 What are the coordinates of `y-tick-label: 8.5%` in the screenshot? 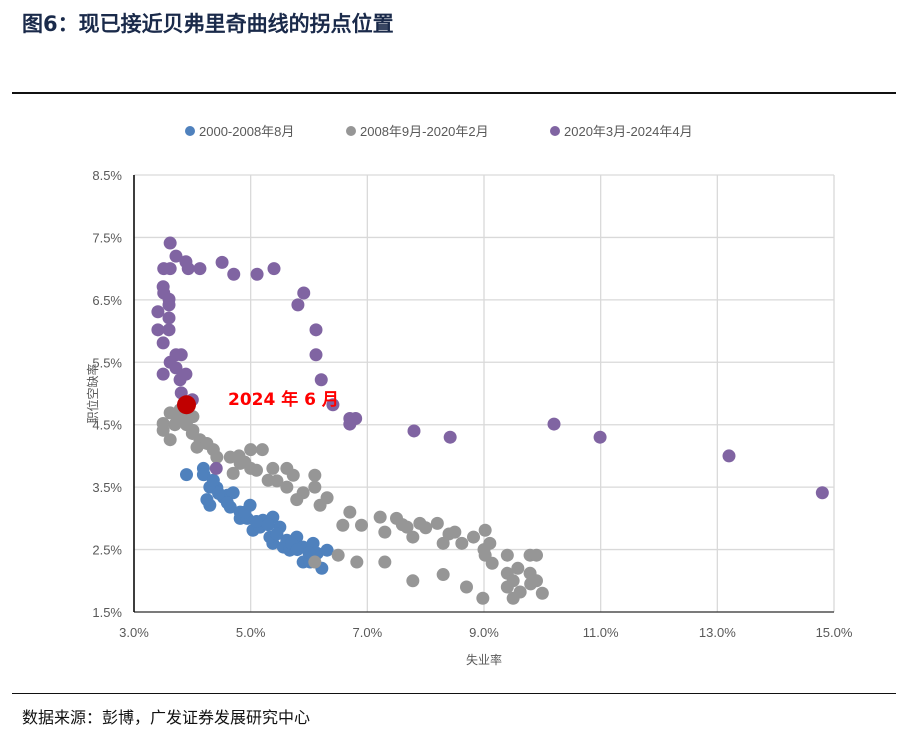 It's located at (107, 175).